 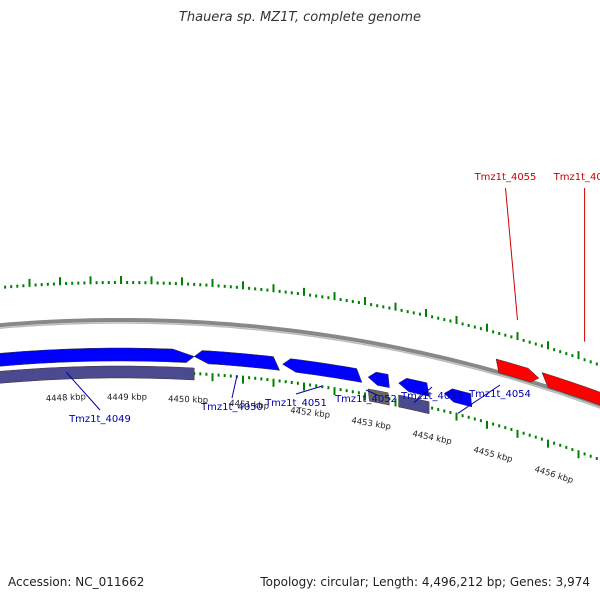 What do you see at coordinates (576, 177) in the screenshot?
I see `gene-label: Tmz1t_4056` at bounding box center [576, 177].